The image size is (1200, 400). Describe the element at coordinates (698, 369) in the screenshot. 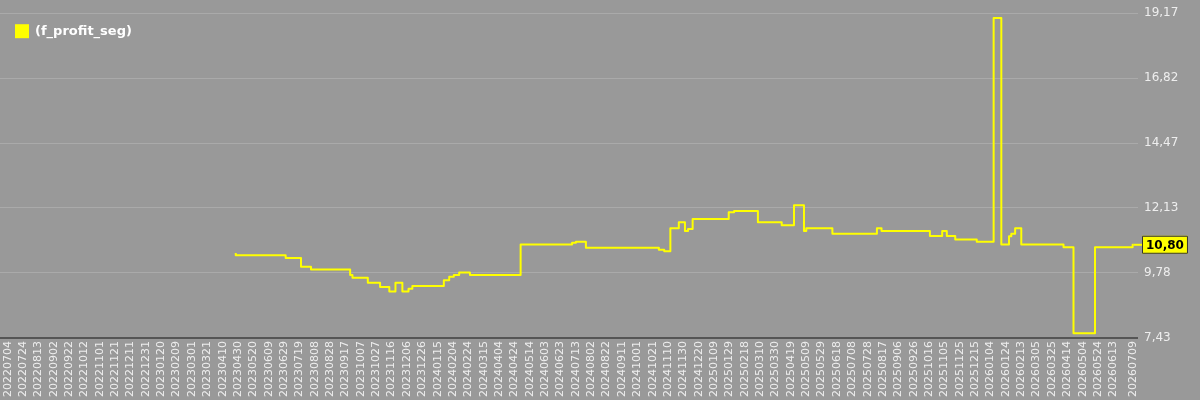

I see `x-tick-label: 20241220` at that location.